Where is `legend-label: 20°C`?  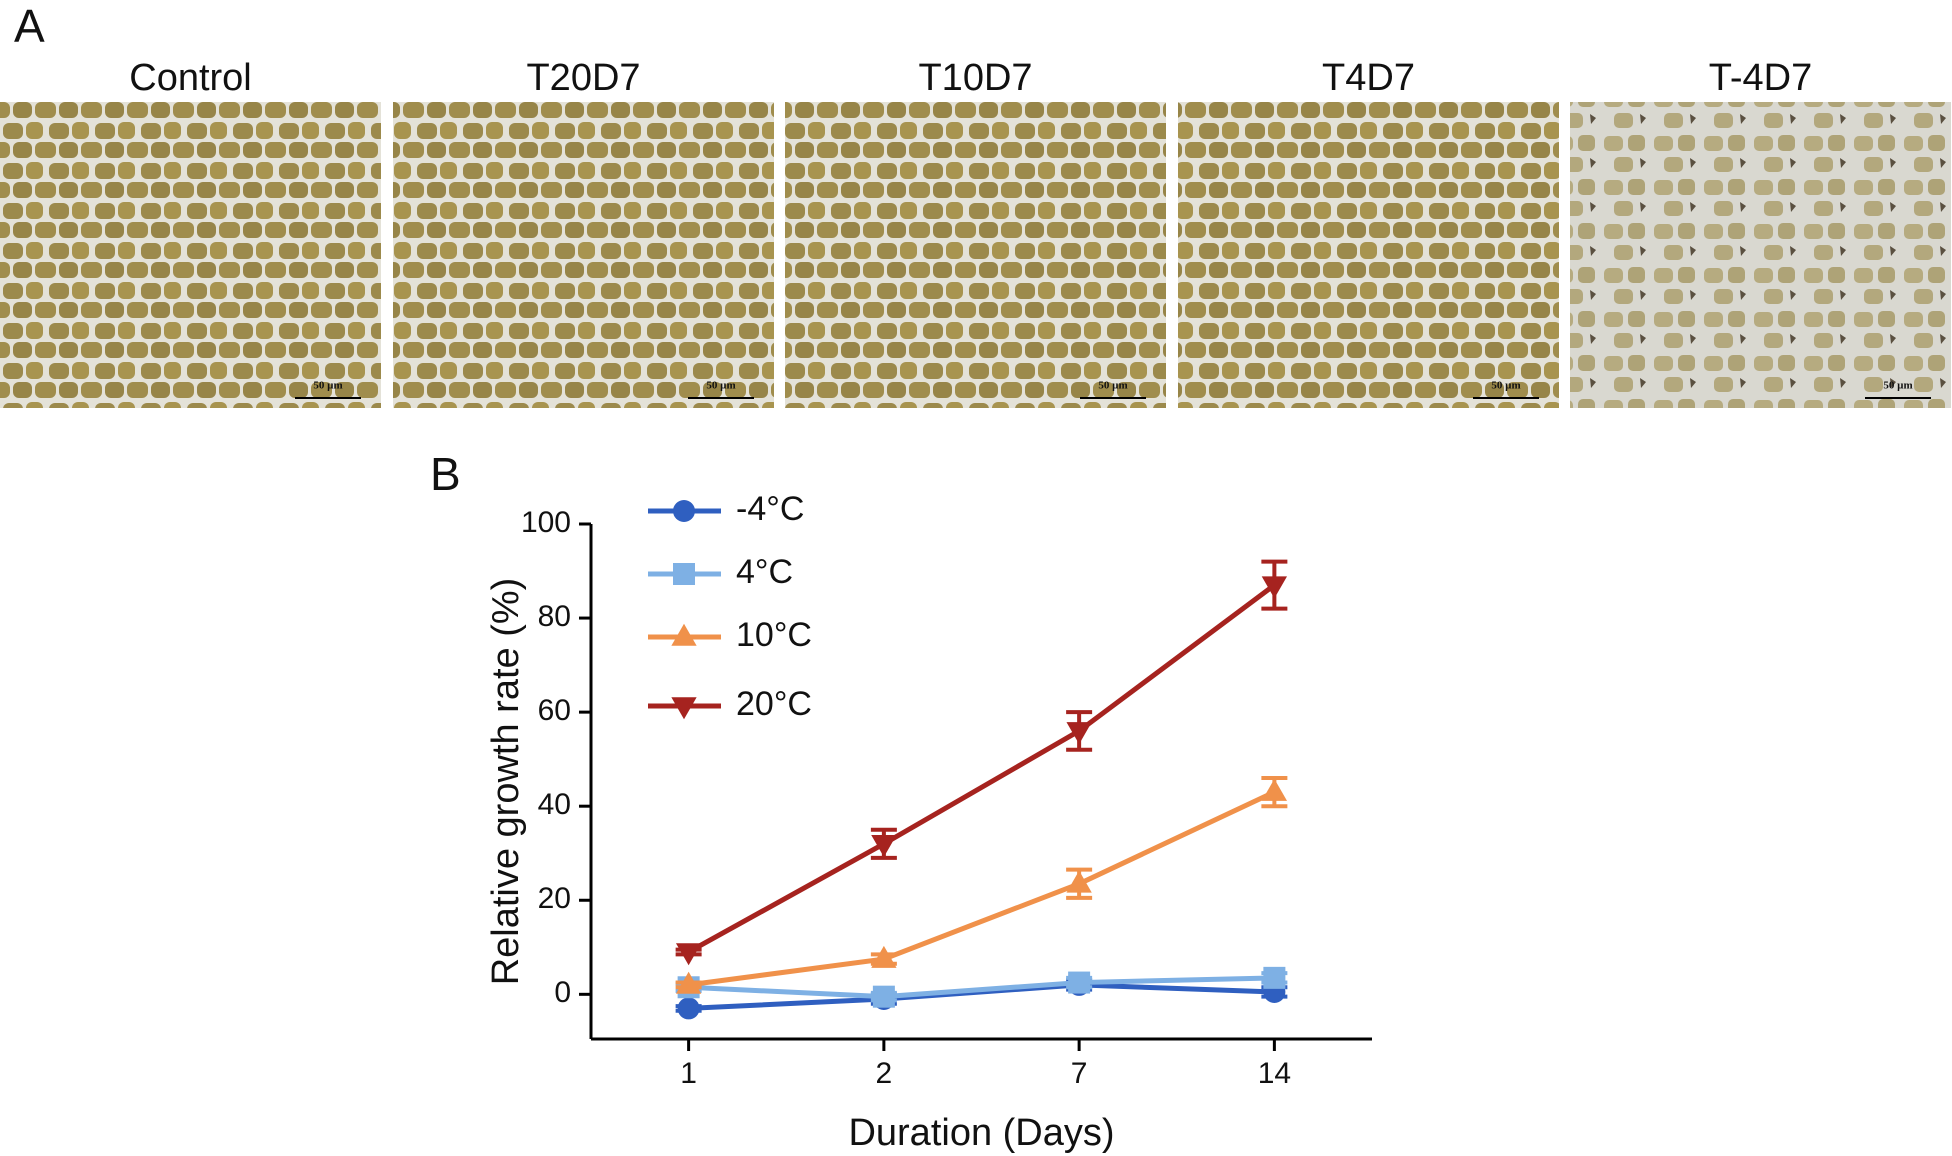
legend-label: 20°C is located at coordinates (774, 704).